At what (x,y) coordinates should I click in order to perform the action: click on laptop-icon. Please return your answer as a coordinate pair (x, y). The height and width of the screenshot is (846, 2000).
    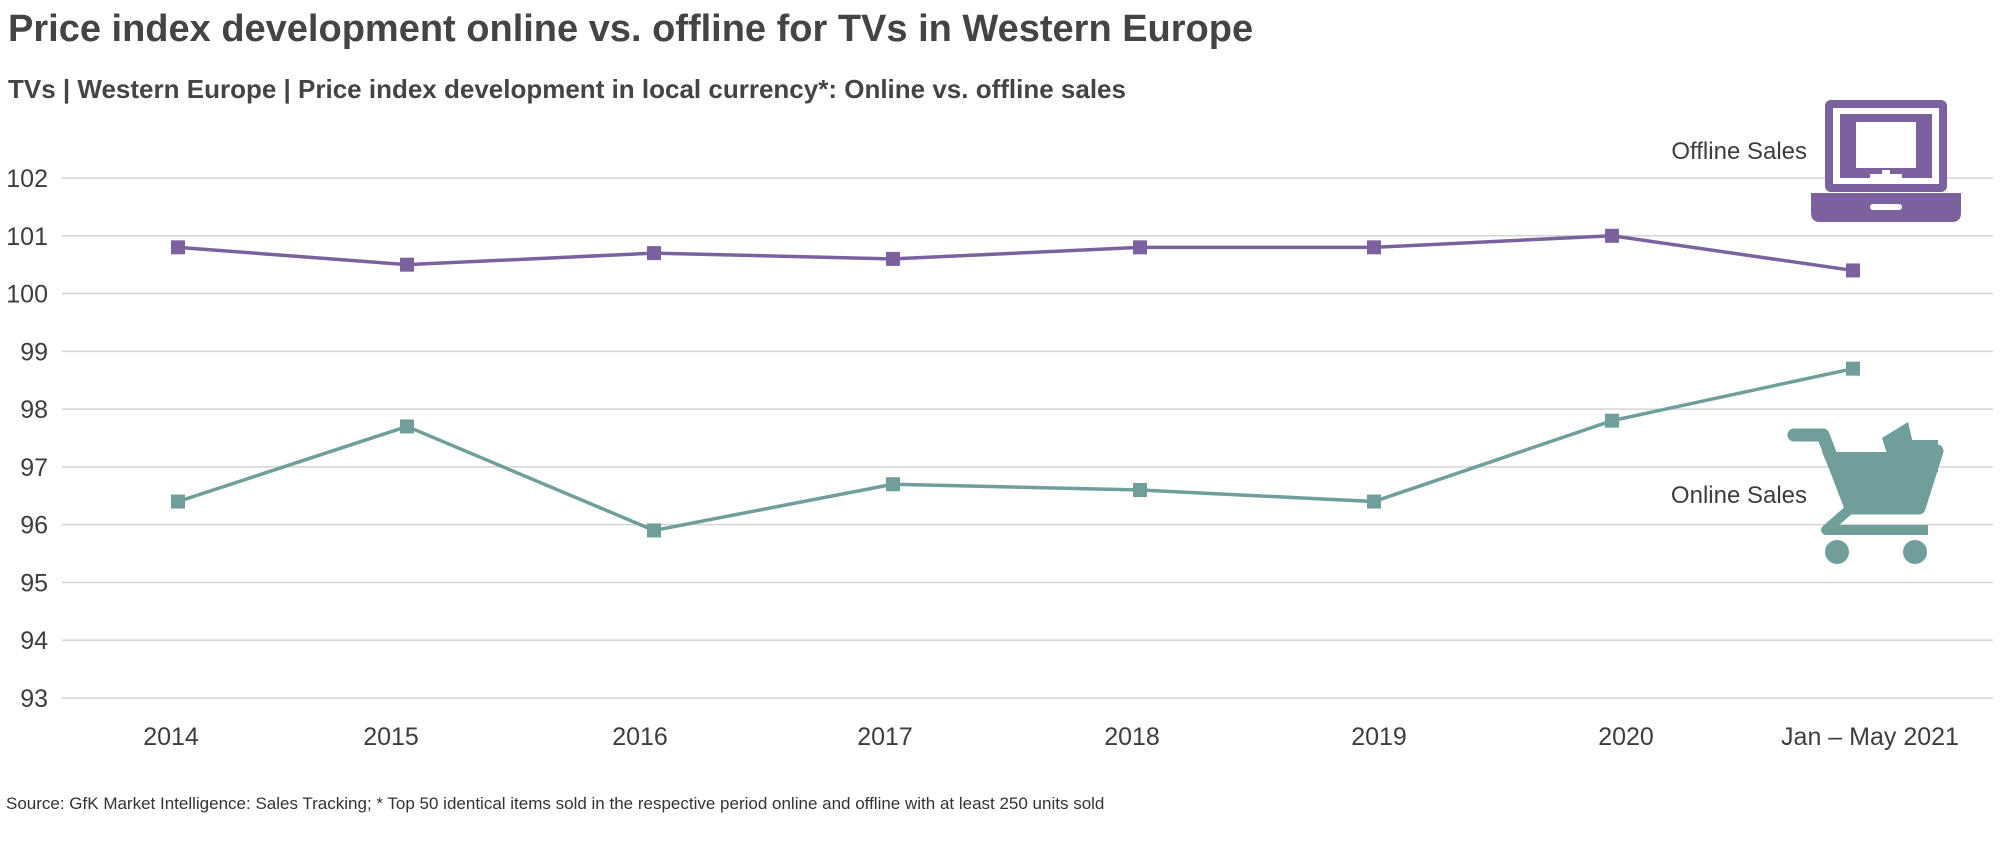
    Looking at the image, I should click on (1886, 161).